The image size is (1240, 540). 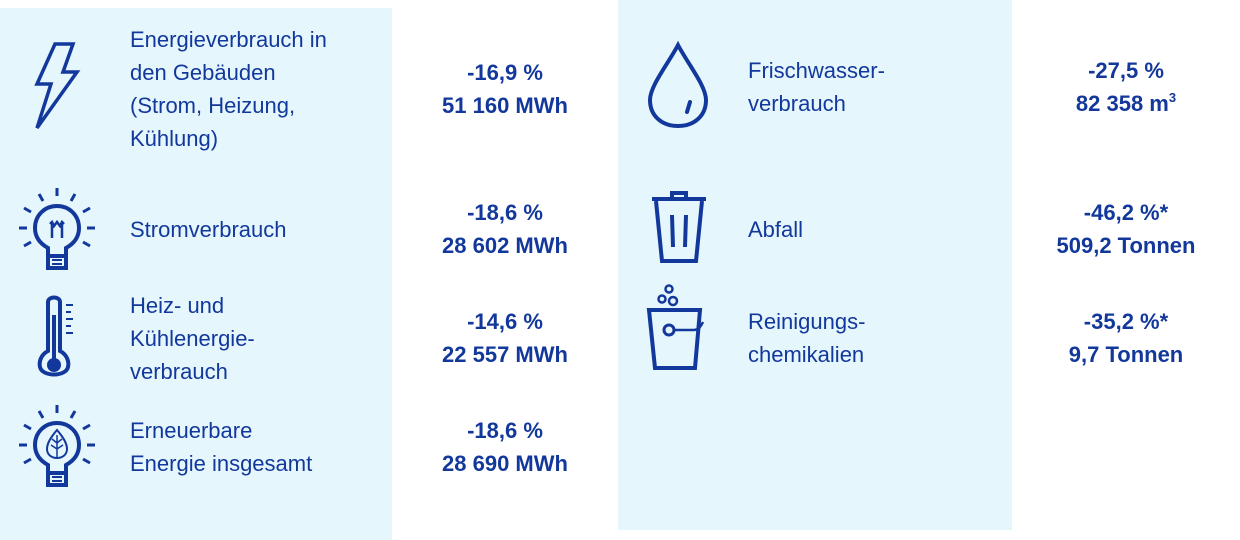 What do you see at coordinates (505, 245) in the screenshot?
I see `electricity-amount: 28 602 MWh` at bounding box center [505, 245].